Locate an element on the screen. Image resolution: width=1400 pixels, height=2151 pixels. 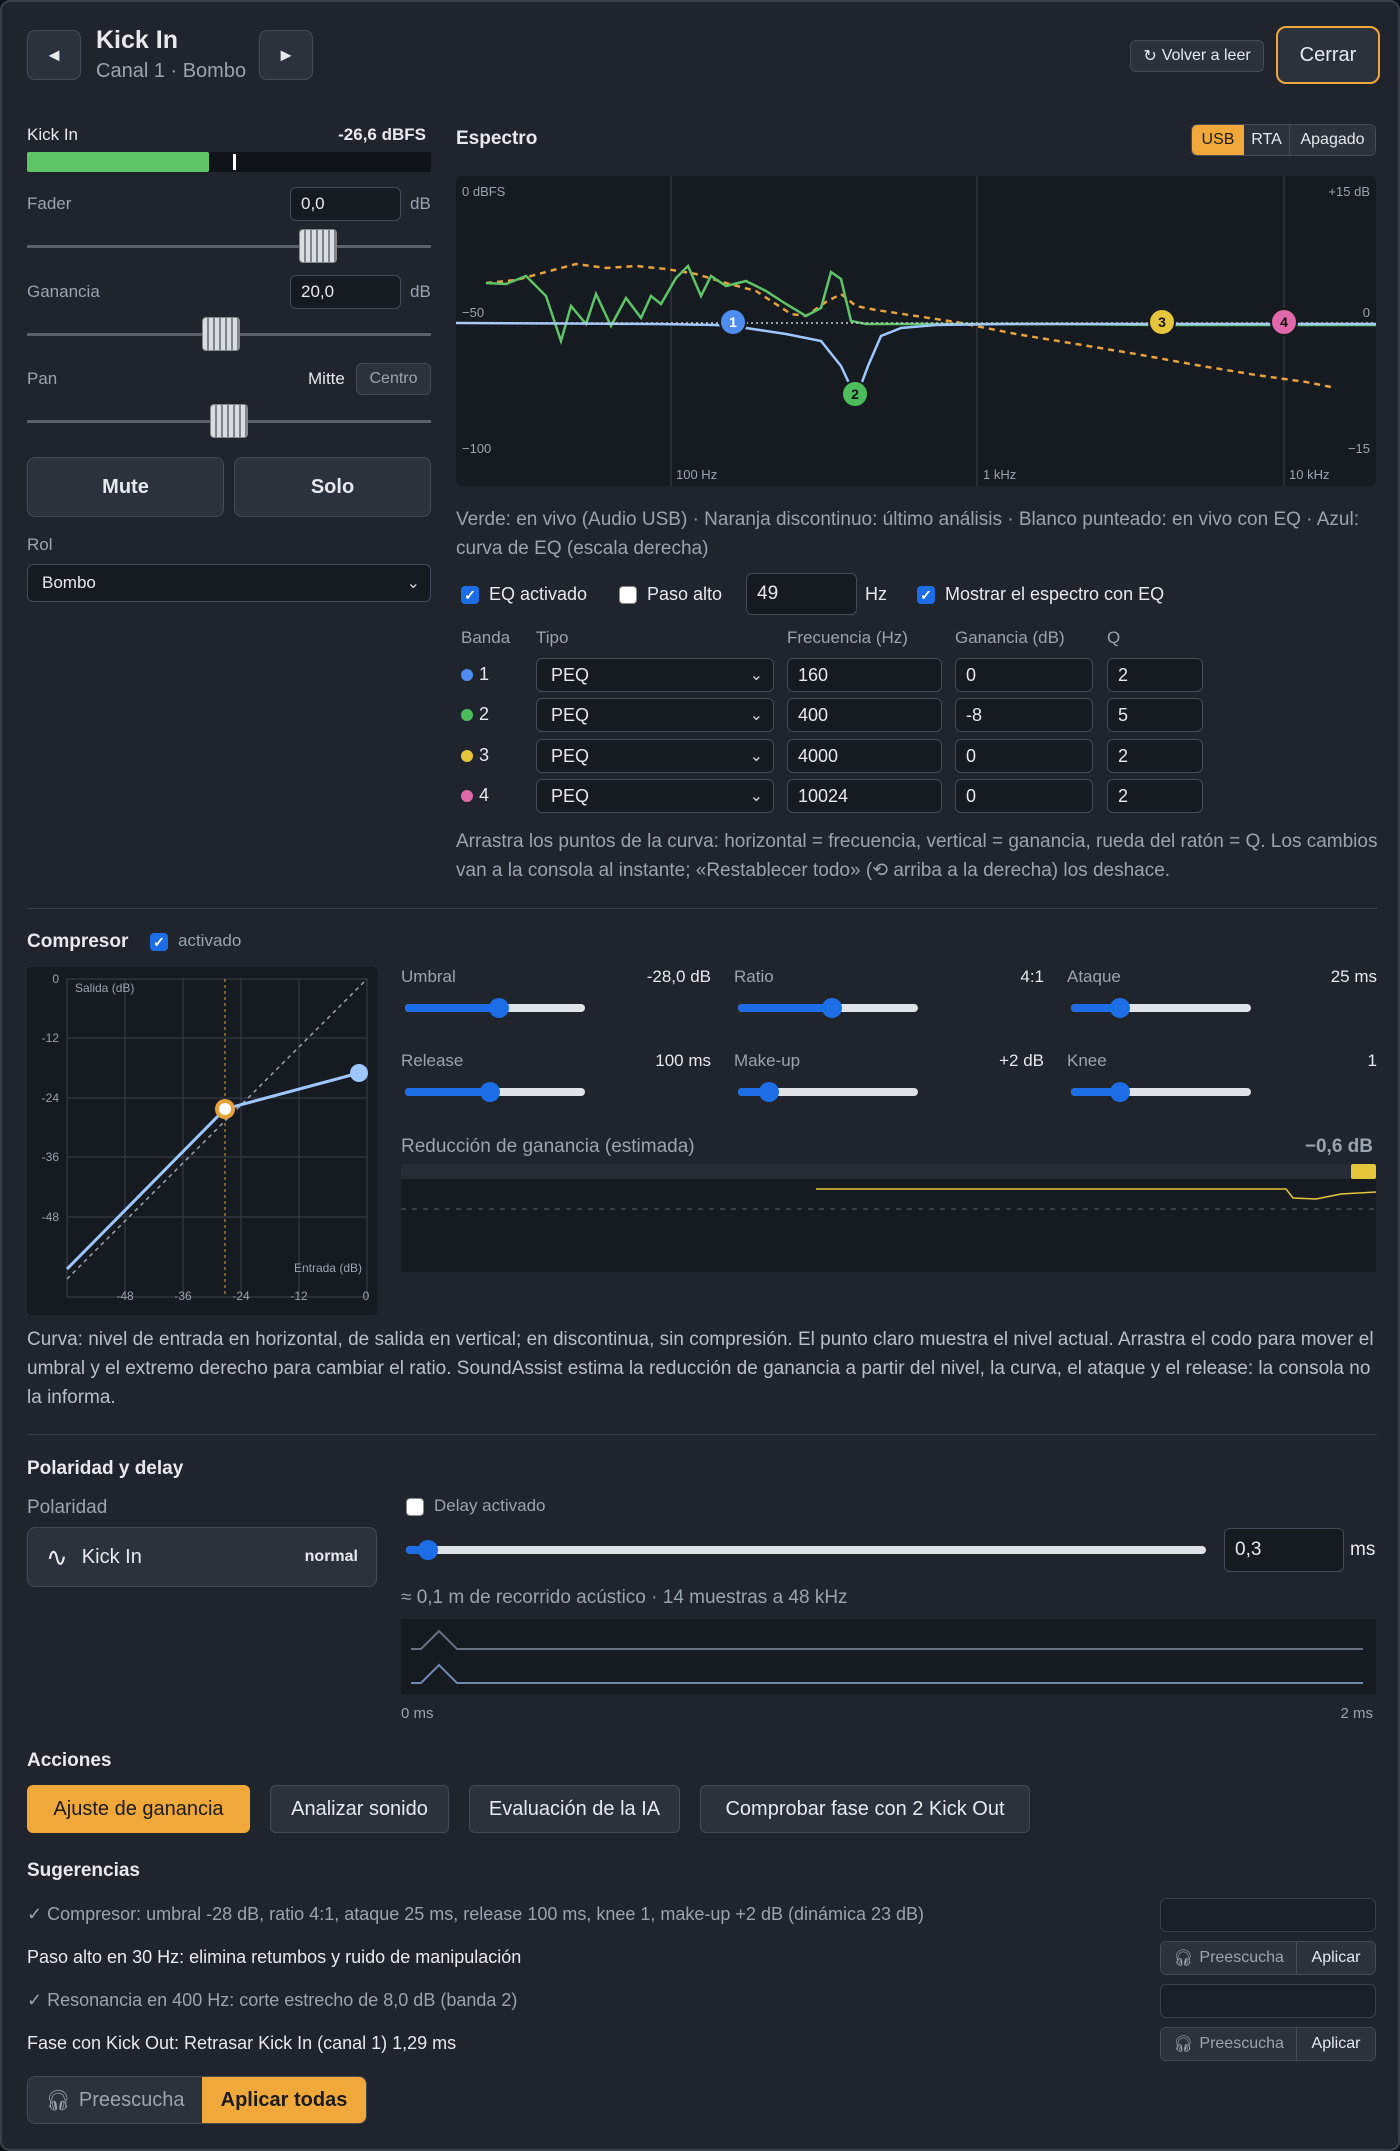
fader-input: 0,0 is located at coordinates (345, 204).